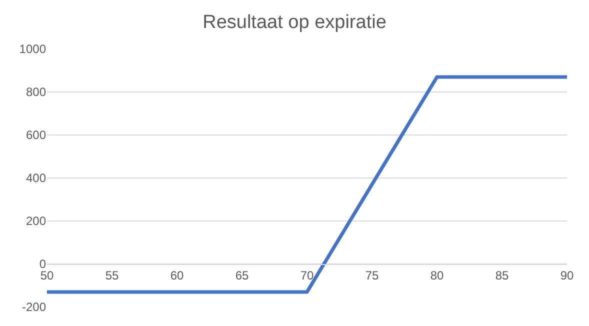 Image resolution: width=589 pixels, height=326 pixels. Describe the element at coordinates (502, 275) in the screenshot. I see `x-tick-label: 85` at that location.